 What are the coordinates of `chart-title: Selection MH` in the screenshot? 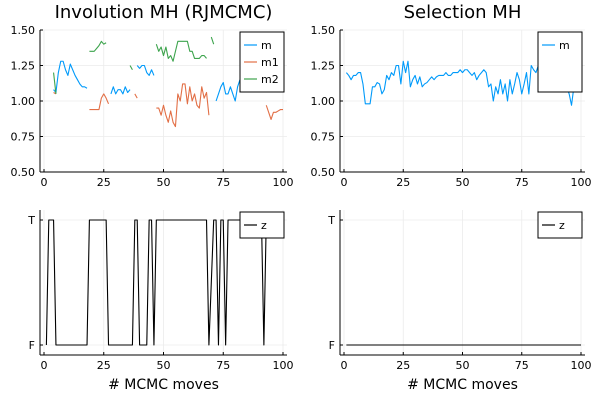 It's located at (463, 12).